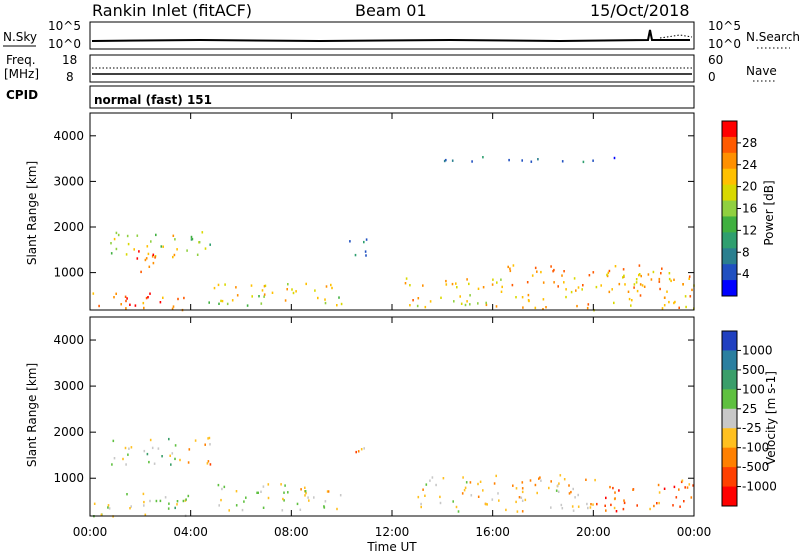 This screenshot has height=554, width=800. What do you see at coordinates (729, 399) in the screenshot?
I see `velocity-colorbar-swatch` at bounding box center [729, 399].